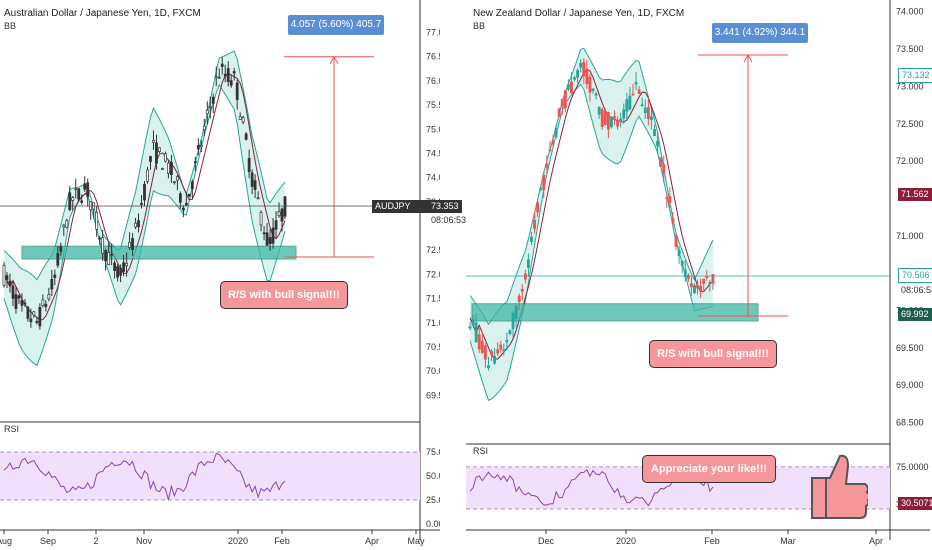 This screenshot has width=932, height=550. What do you see at coordinates (709, 469) in the screenshot?
I see `callout-like: Appreciate your like!!!` at bounding box center [709, 469].